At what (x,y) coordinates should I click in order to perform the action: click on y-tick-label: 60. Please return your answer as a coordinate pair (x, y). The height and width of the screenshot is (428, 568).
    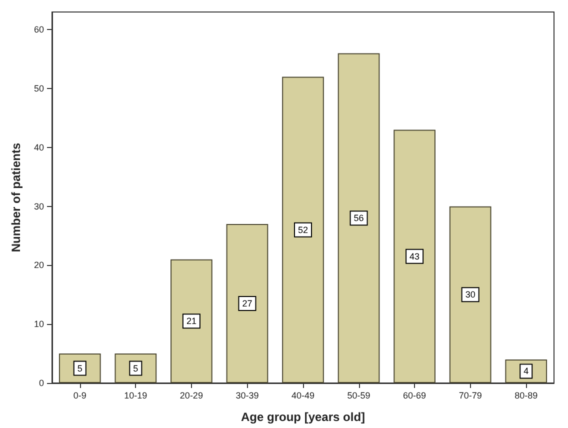
    Looking at the image, I should click on (39, 29).